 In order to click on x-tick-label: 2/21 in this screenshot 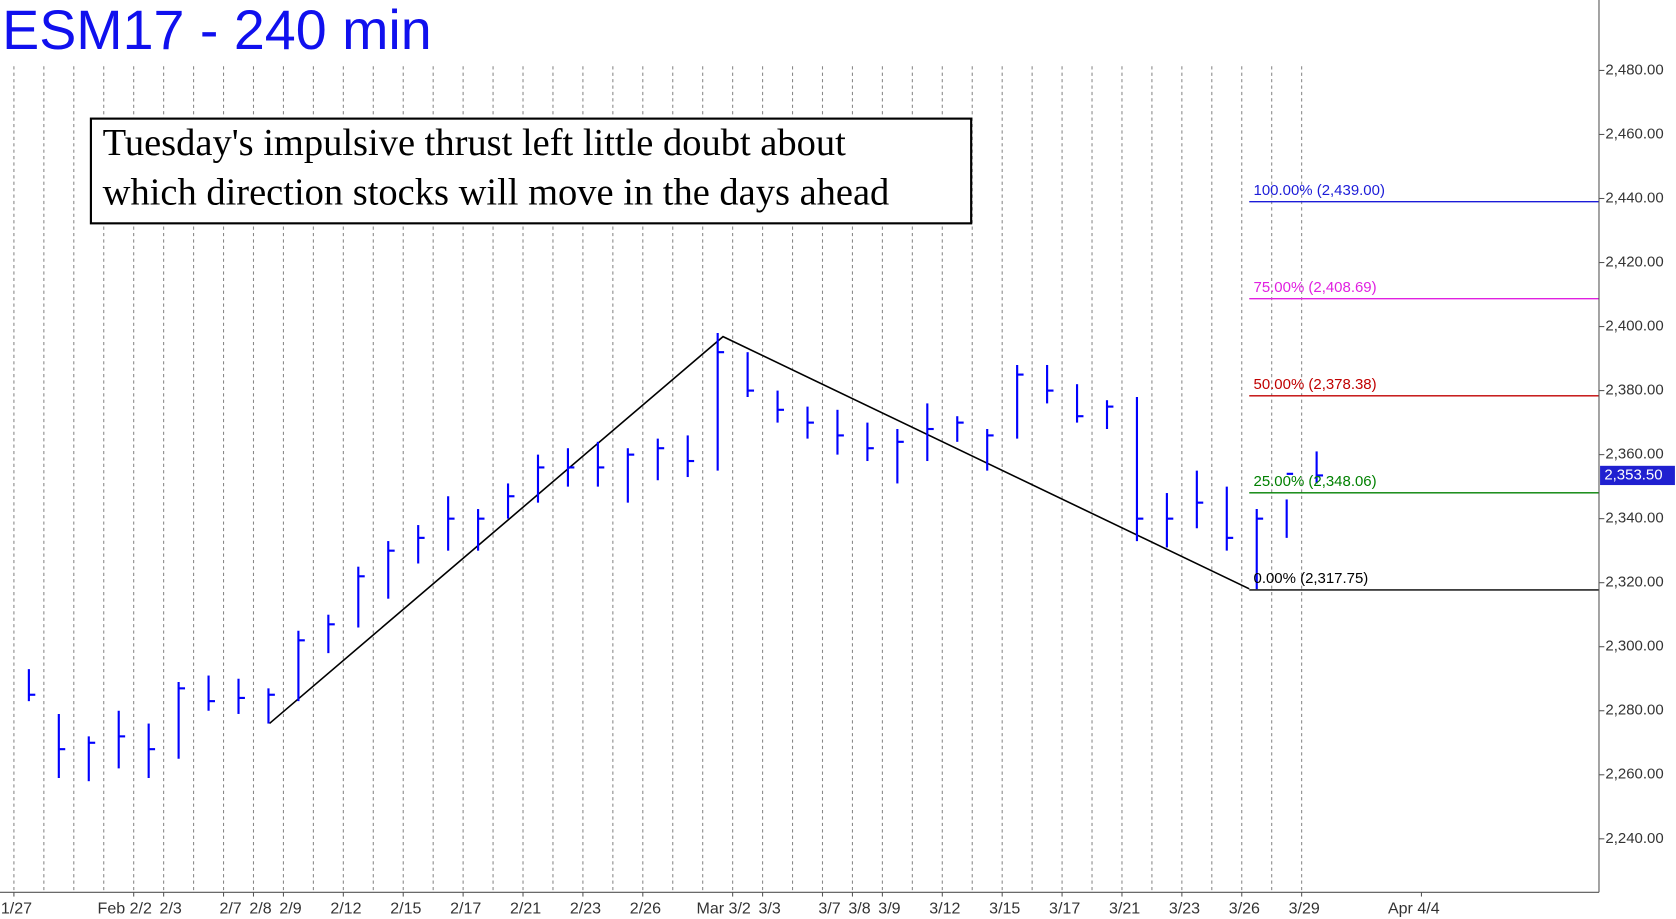, I will do `click(525, 909)`.